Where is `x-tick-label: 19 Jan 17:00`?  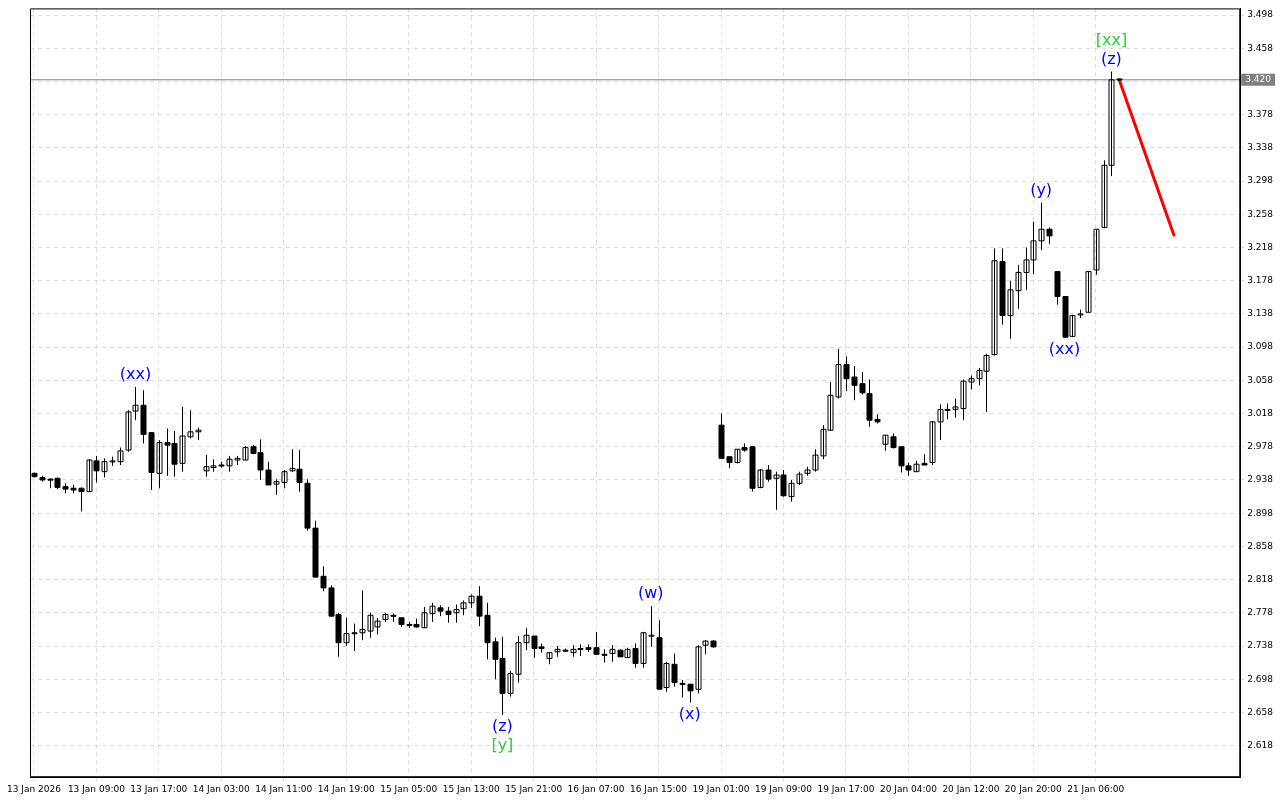 x-tick-label: 19 Jan 17:00 is located at coordinates (846, 788).